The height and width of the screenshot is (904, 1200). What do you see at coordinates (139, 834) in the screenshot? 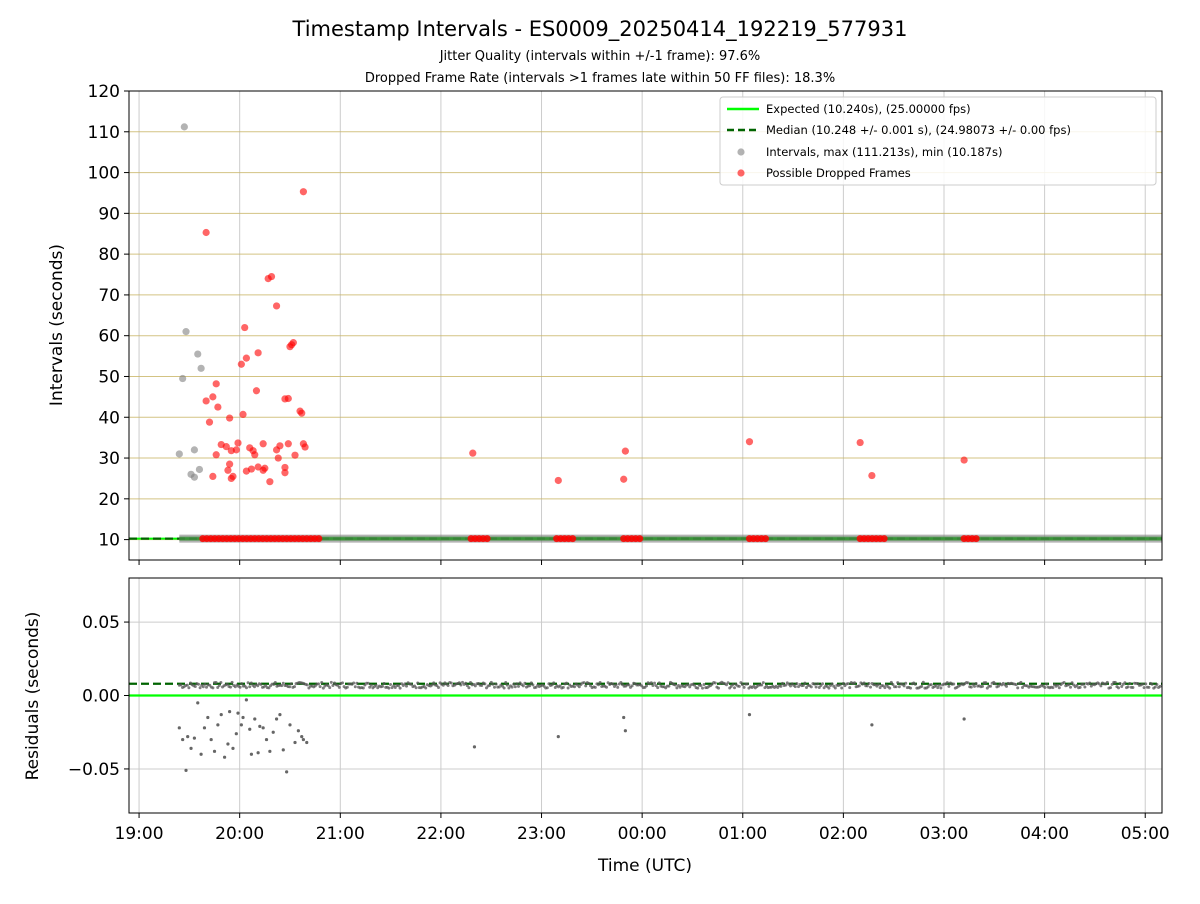
I see `x-tick-label: 19:00` at bounding box center [139, 834].